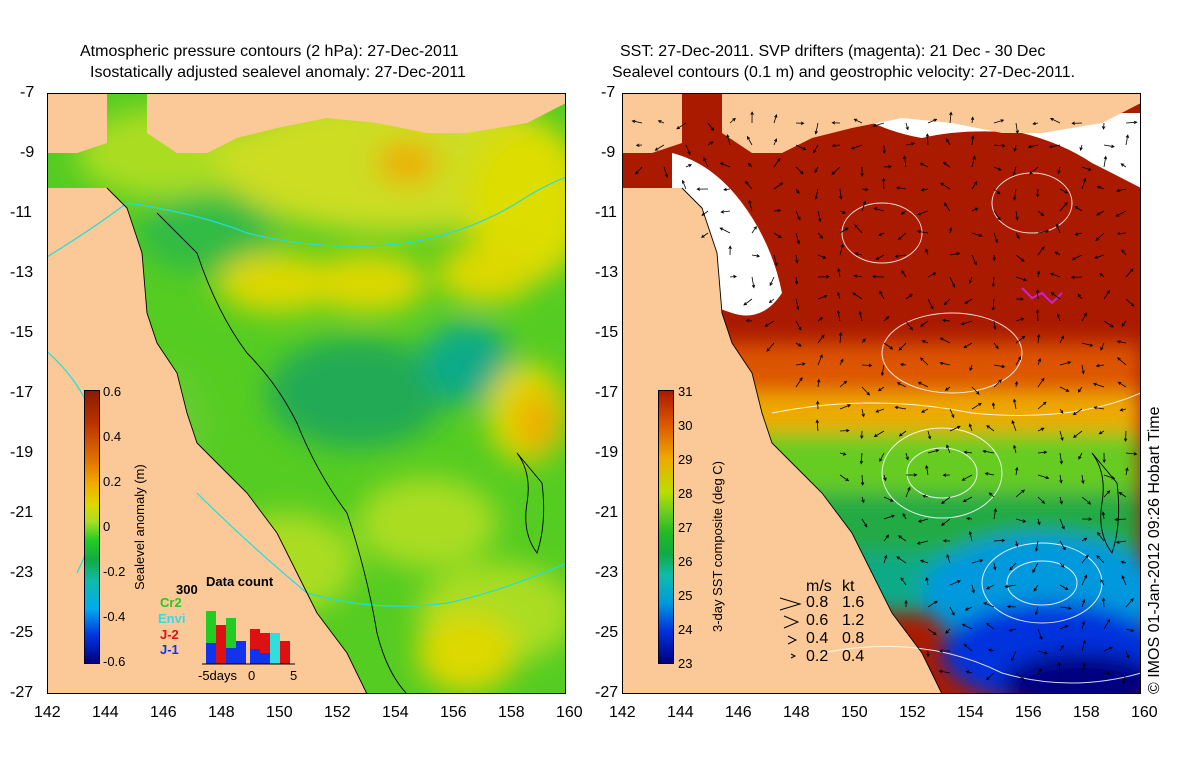 This screenshot has width=1200, height=780. I want to click on velocity-legend-arrows, so click(790, 628).